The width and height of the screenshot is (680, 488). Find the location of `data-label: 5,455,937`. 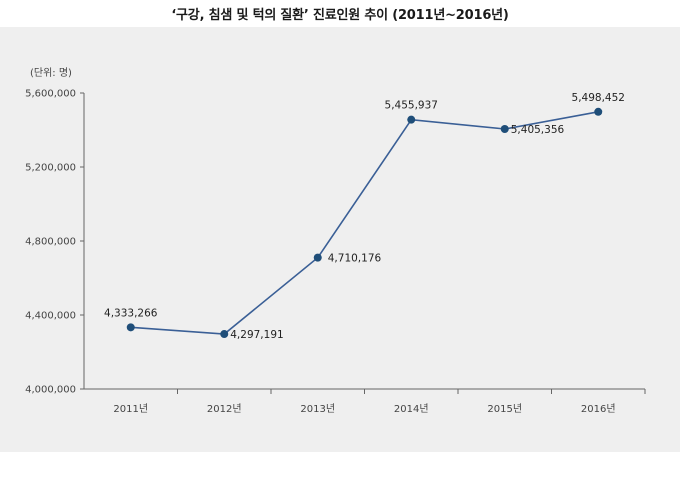

data-label: 5,455,937 is located at coordinates (411, 106).